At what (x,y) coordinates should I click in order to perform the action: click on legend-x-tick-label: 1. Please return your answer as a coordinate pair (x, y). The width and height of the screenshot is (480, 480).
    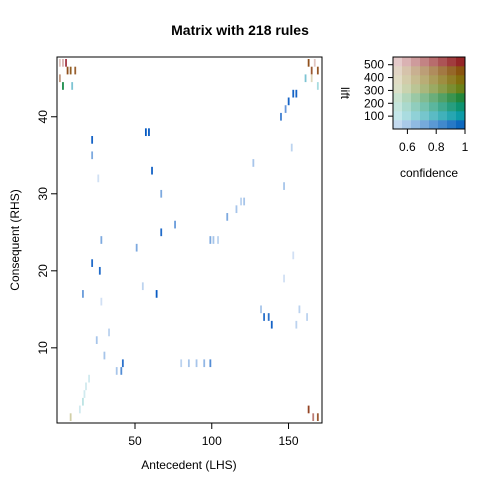
    Looking at the image, I should click on (465, 147).